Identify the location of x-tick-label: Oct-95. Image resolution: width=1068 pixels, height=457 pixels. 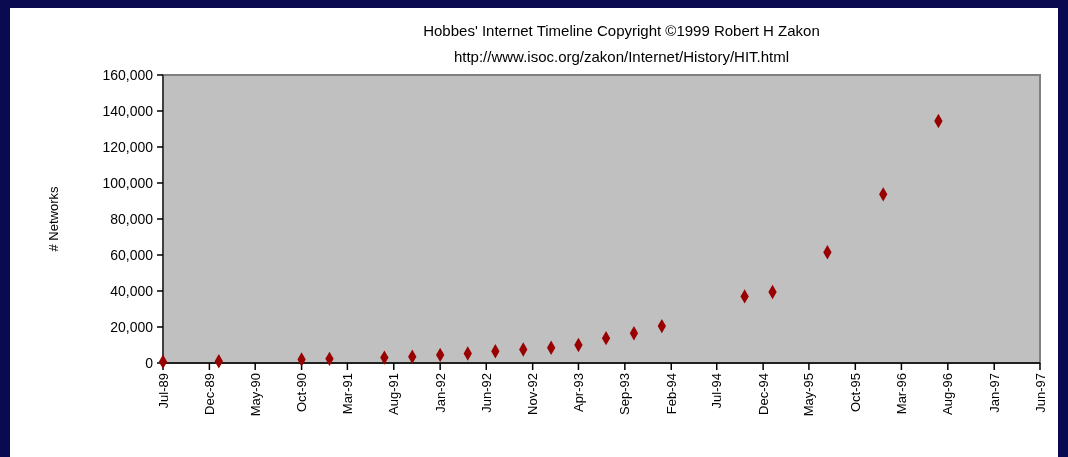
(855, 393).